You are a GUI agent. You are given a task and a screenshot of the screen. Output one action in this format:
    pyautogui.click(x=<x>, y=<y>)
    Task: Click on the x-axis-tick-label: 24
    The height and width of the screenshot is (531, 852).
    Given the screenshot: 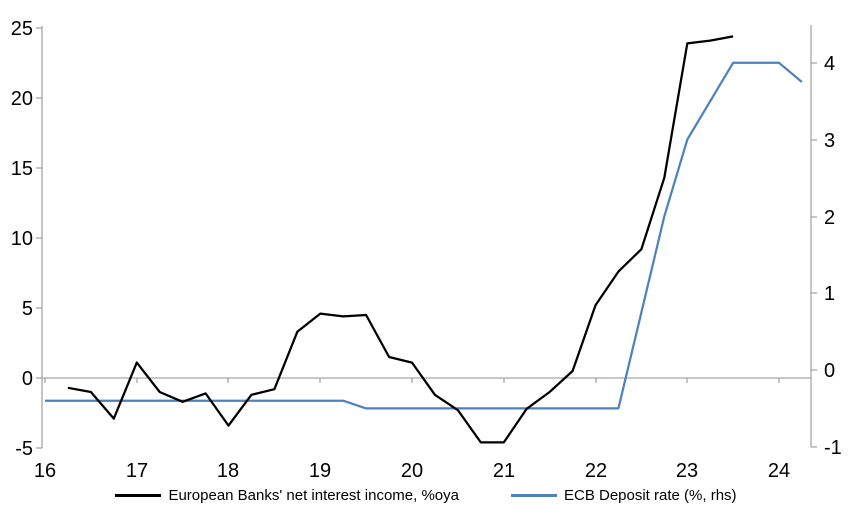 What is the action you would take?
    pyautogui.click(x=779, y=471)
    